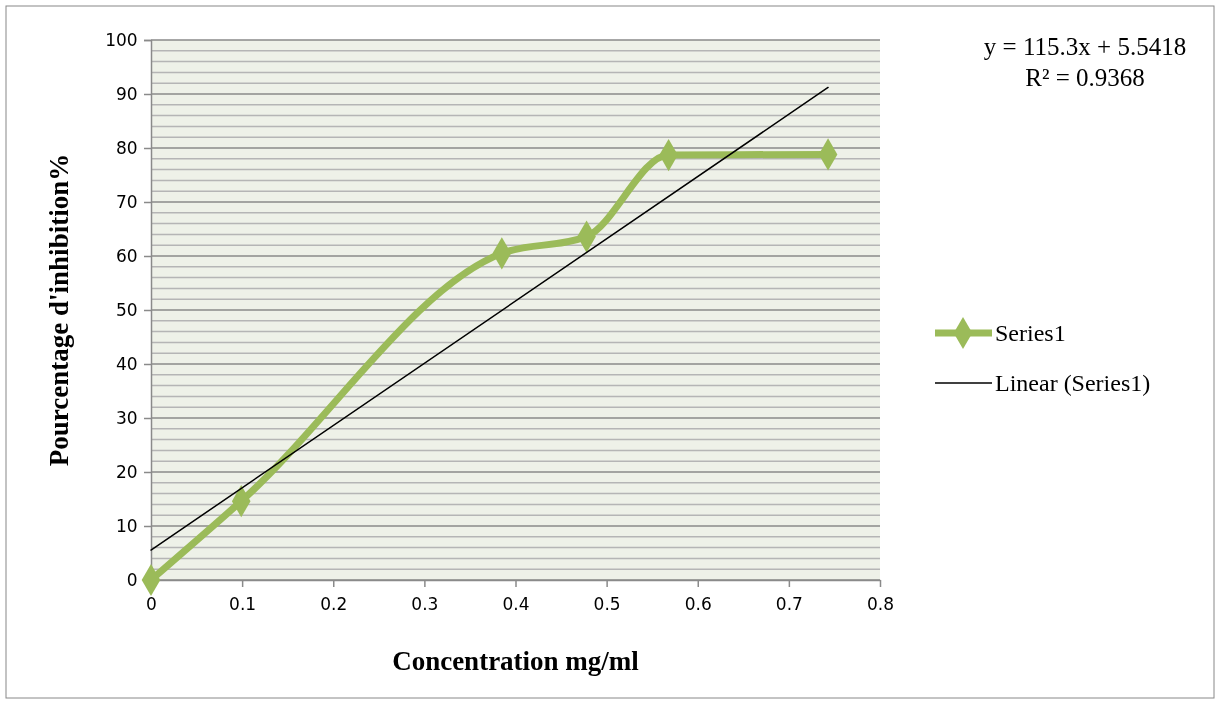 Image resolution: width=1220 pixels, height=704 pixels. I want to click on x-tick-label: 0.6, so click(698, 604).